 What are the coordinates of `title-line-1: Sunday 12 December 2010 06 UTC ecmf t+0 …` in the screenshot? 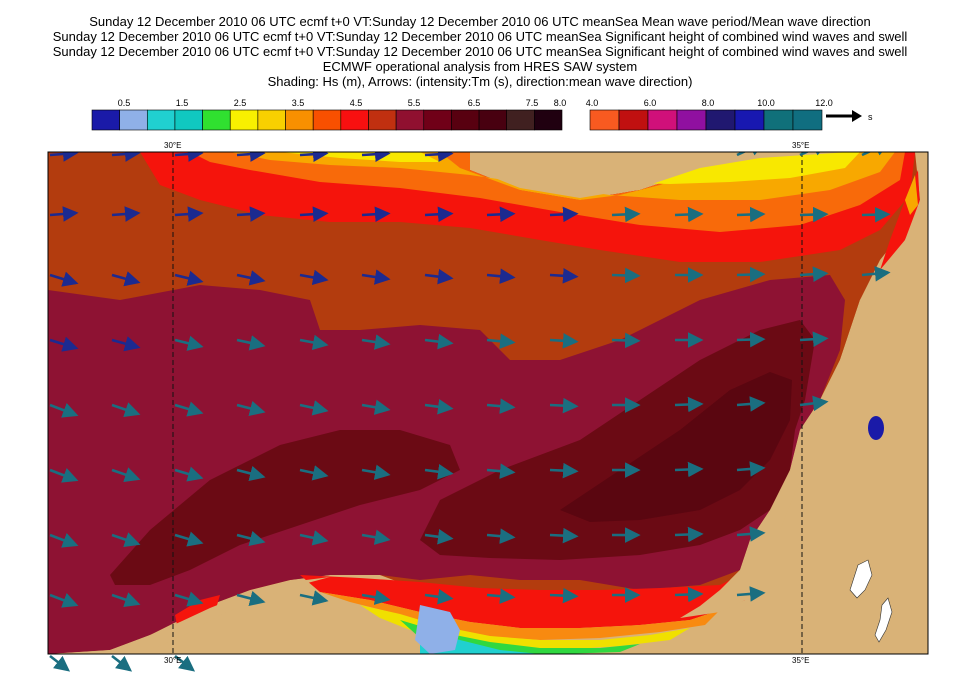 It's located at (480, 21).